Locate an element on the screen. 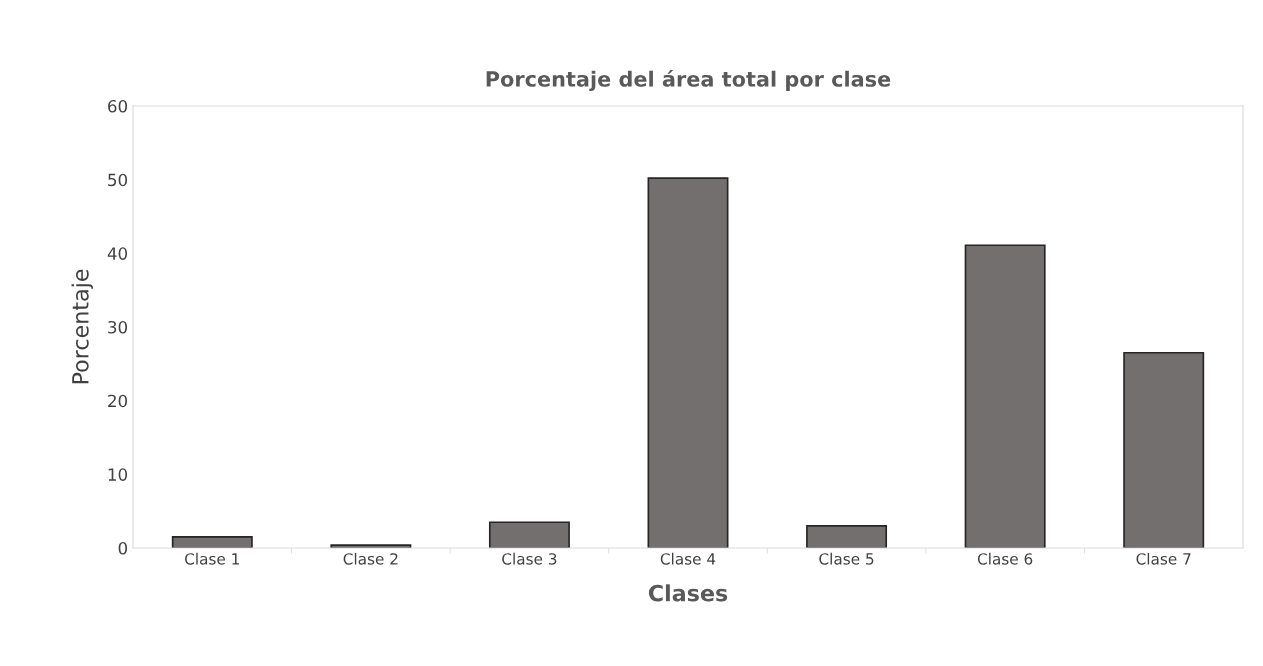  x-tick-label: Clase 7 is located at coordinates (1163, 558).